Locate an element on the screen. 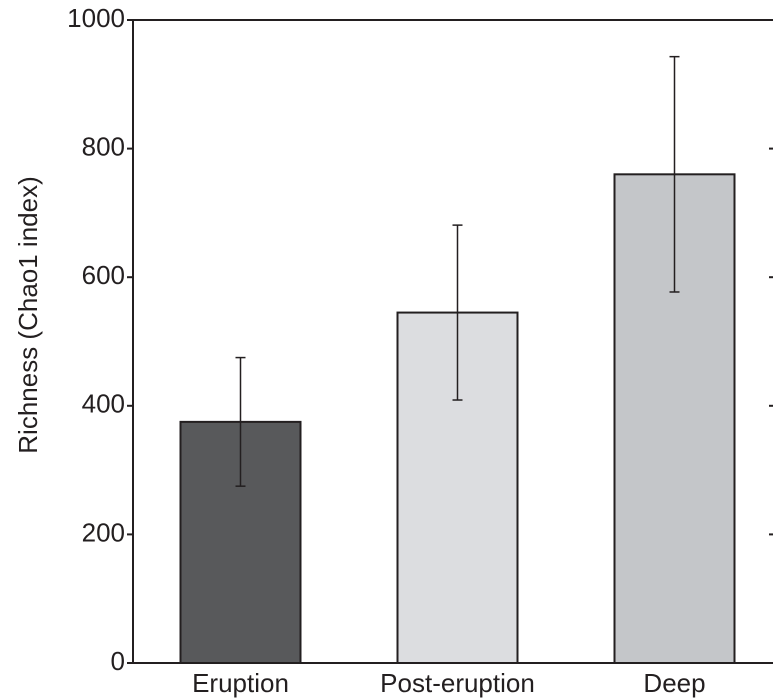 This screenshot has width=773, height=700. x-tick-label: Deep is located at coordinates (674, 683).